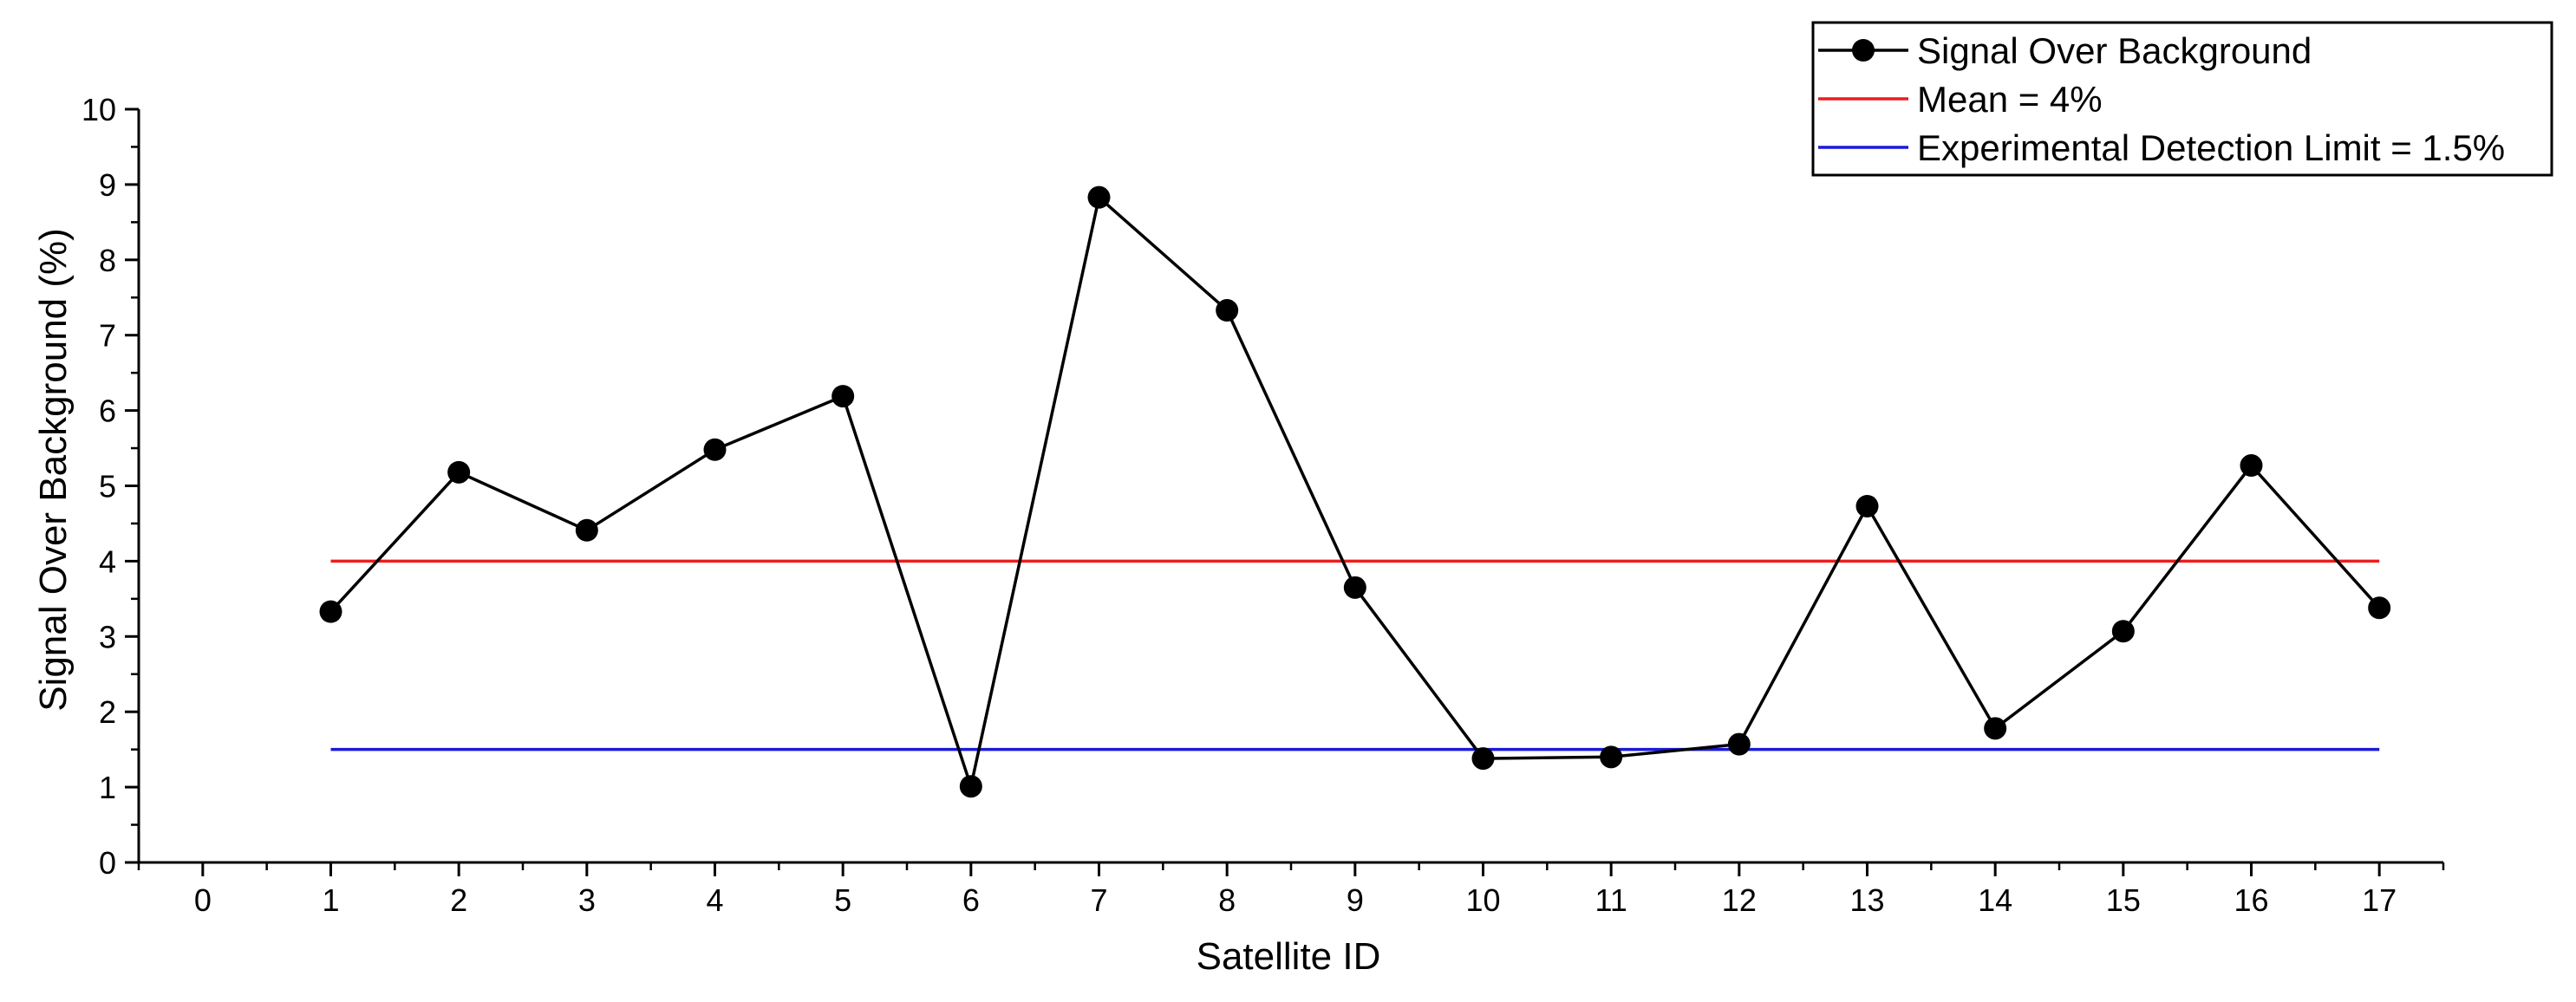 This screenshot has width=2576, height=1002. I want to click on y-tick-label: 0, so click(108, 863).